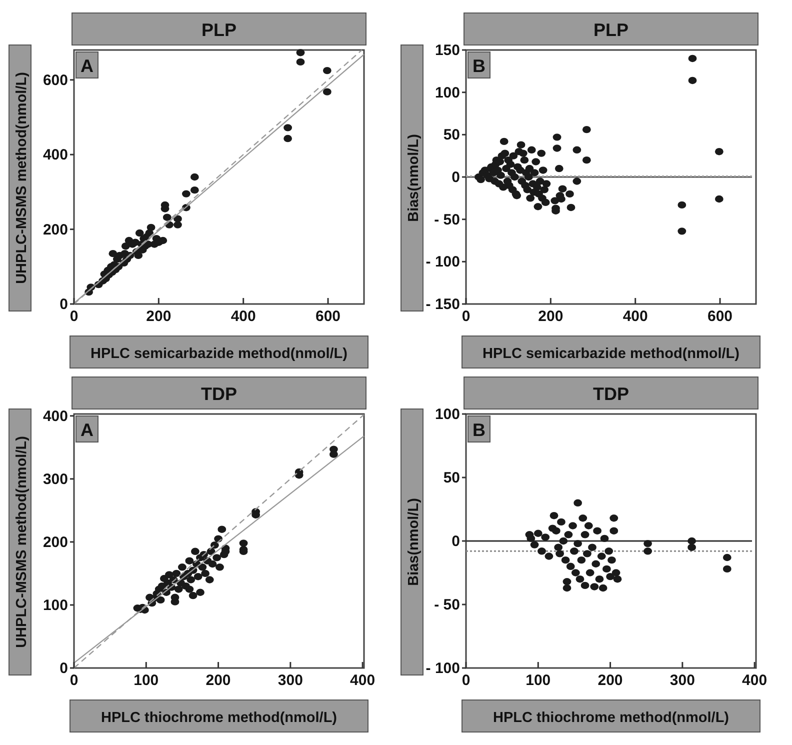 The image size is (792, 745). I want to click on y-tick-label: - 150, so click(443, 304).